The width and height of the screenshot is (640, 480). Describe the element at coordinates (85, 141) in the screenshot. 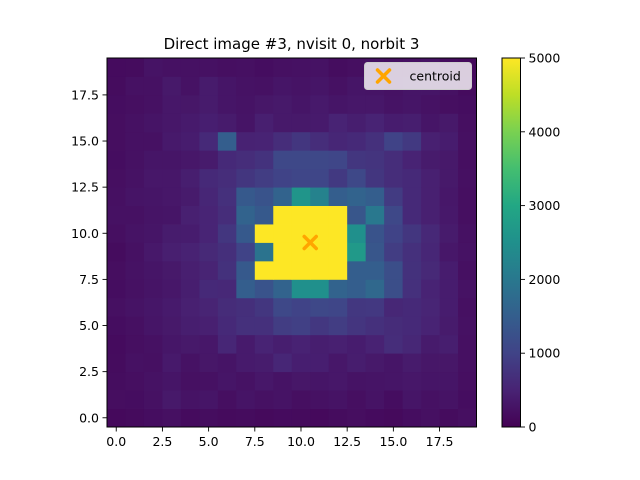

I see `y-tick-label: 15.0` at that location.